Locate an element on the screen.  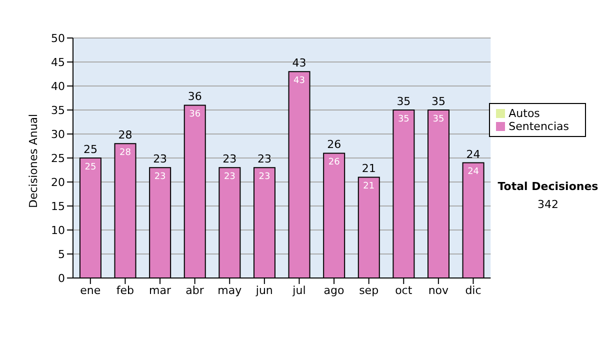
data-label: 28 is located at coordinates (126, 153).